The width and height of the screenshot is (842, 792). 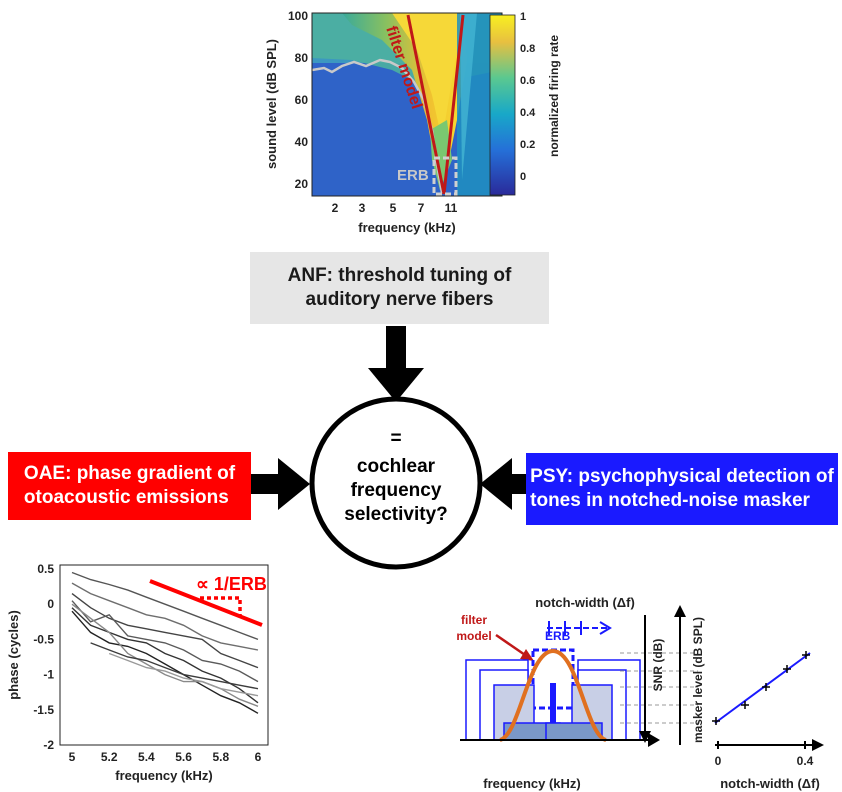 What do you see at coordinates (43, 710) in the screenshot?
I see `oae-ytick: -1.5` at bounding box center [43, 710].